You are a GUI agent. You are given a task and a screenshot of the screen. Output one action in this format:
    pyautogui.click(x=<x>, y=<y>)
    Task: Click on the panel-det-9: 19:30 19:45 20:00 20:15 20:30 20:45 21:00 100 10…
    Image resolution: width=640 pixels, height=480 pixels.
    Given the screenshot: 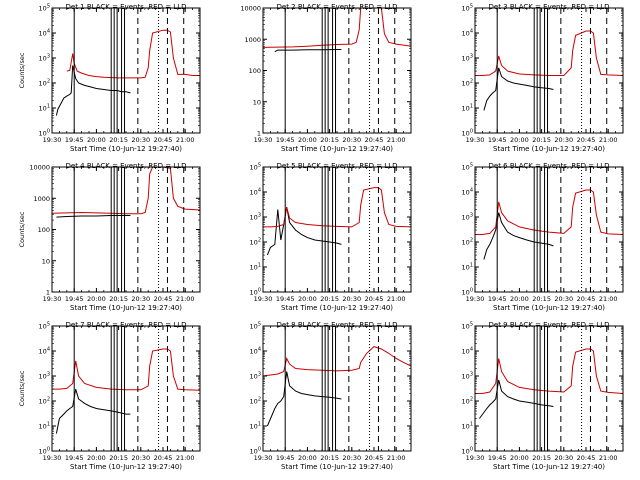 What is the action you would take?
    pyautogui.click(x=543, y=396)
    